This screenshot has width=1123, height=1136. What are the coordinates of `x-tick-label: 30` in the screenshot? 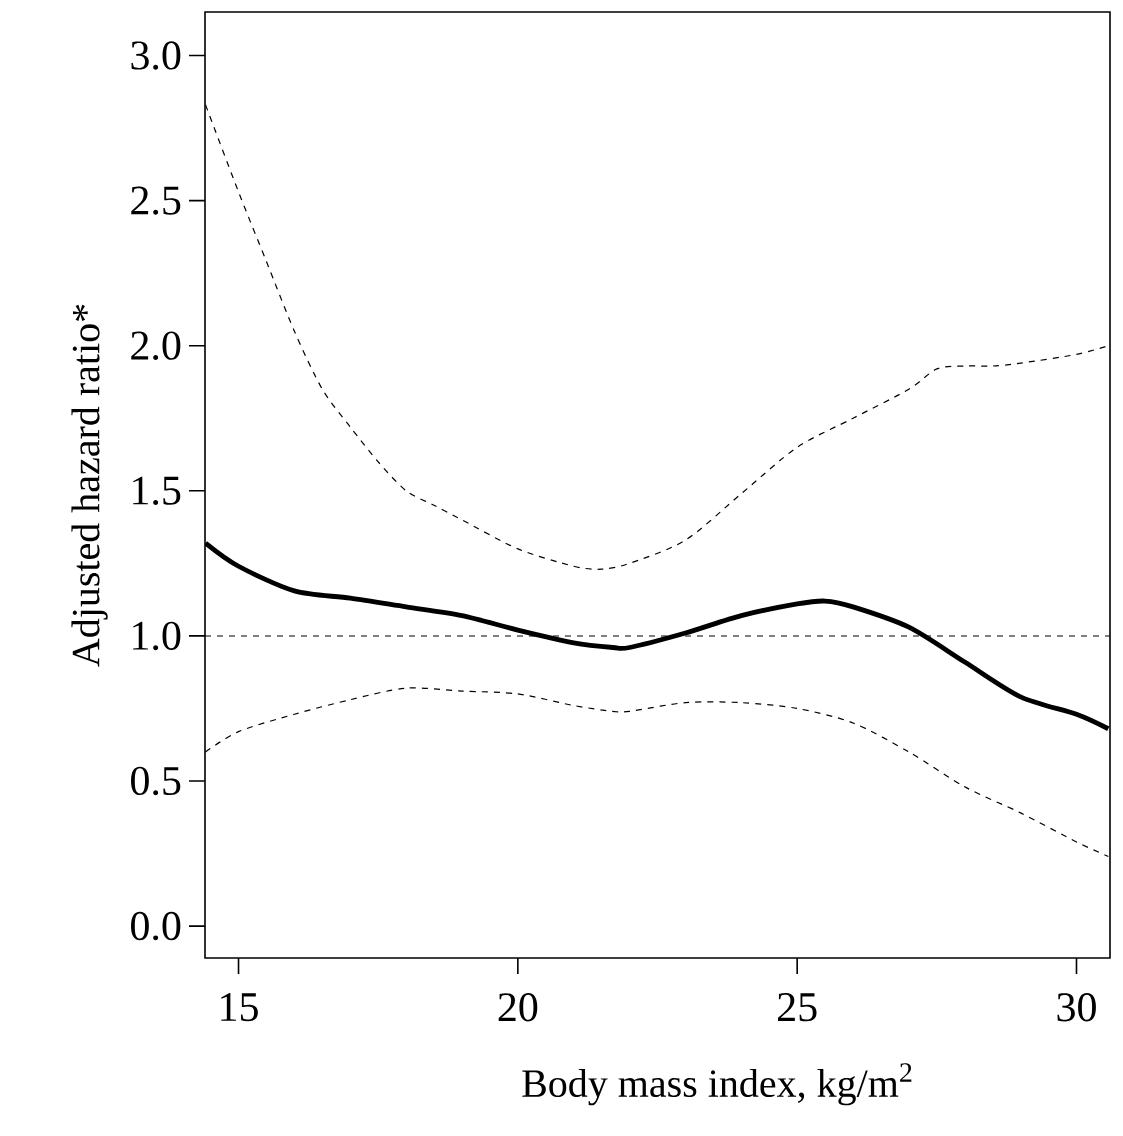 It's located at (1076, 1007).